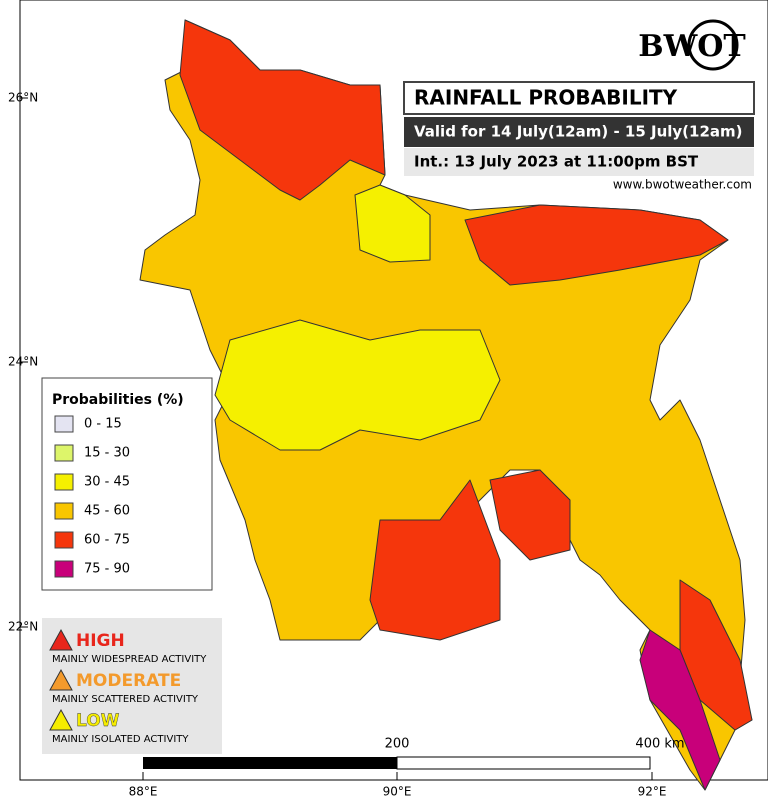 The height and width of the screenshot is (806, 768). What do you see at coordinates (143, 792) in the screenshot?
I see `longitude-label: 88°E` at bounding box center [143, 792].